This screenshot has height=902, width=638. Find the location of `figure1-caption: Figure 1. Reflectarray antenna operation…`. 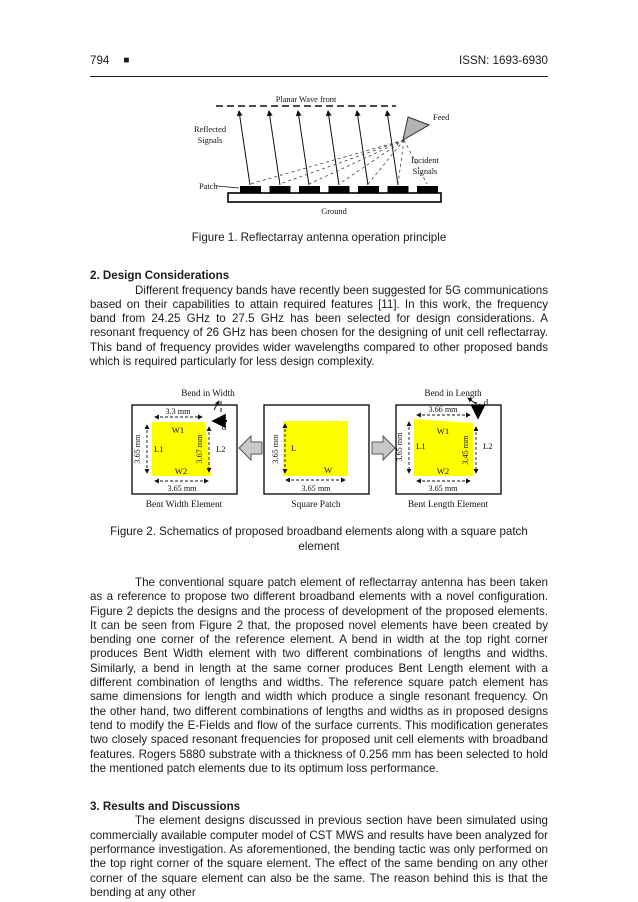

figure1-caption: Figure 1. Reflectarray antenna operation… is located at coordinates (319, 237).